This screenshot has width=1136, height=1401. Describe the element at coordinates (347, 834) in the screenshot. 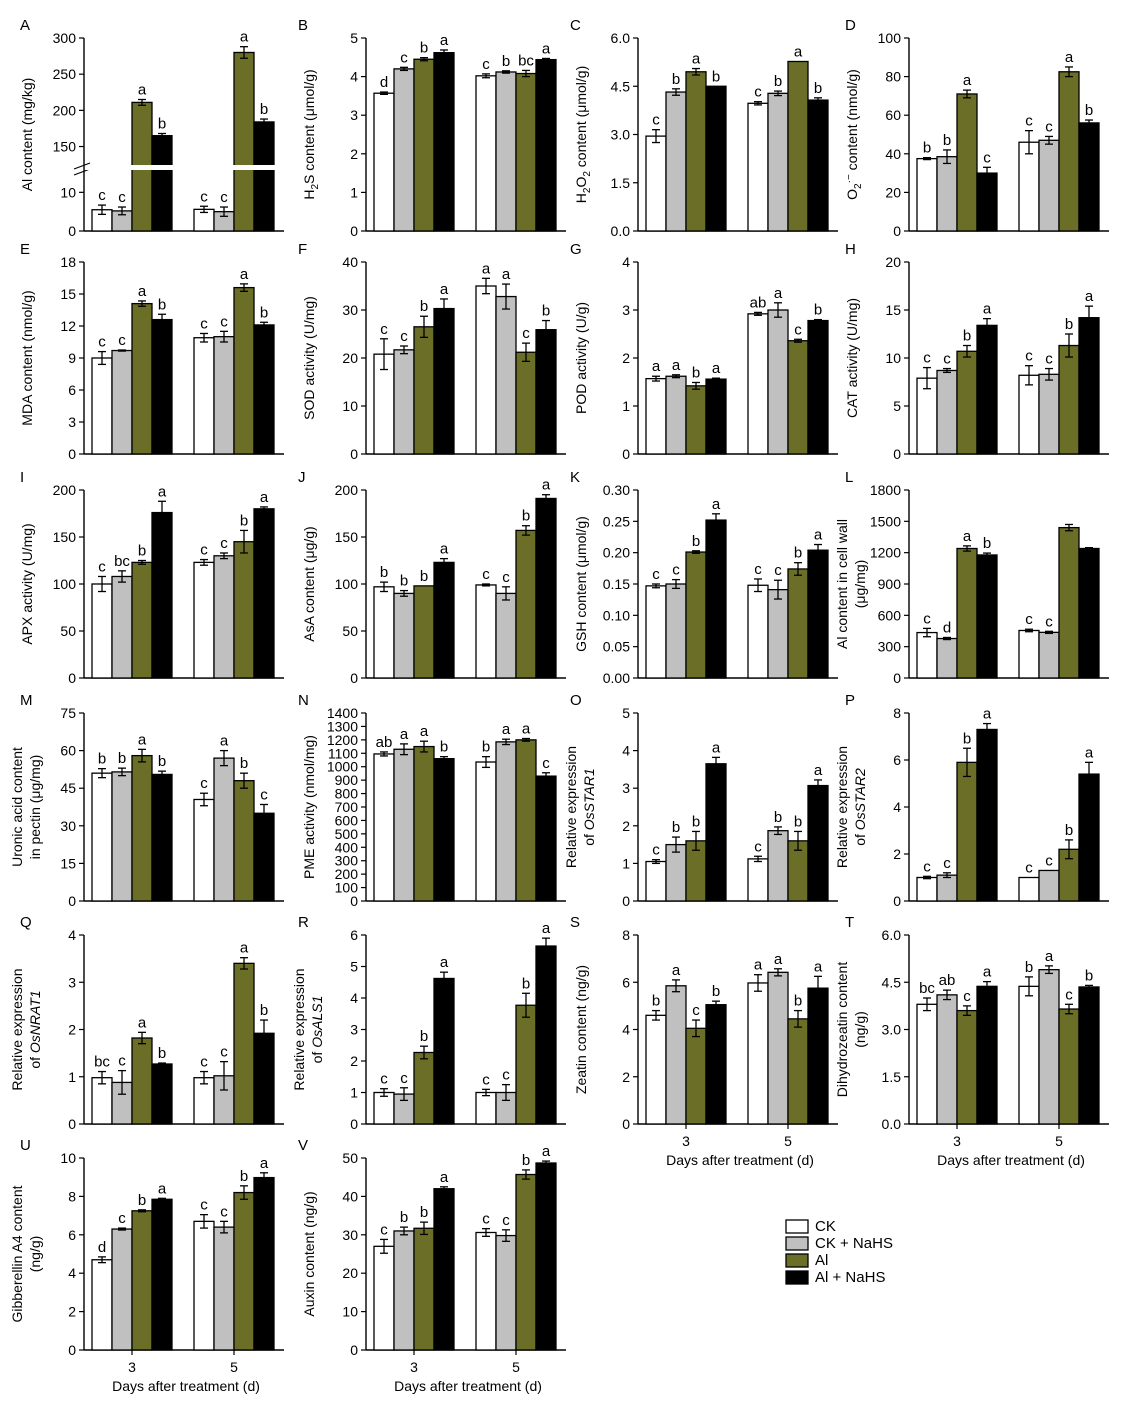

I see `y-tick-label: 500` at that location.